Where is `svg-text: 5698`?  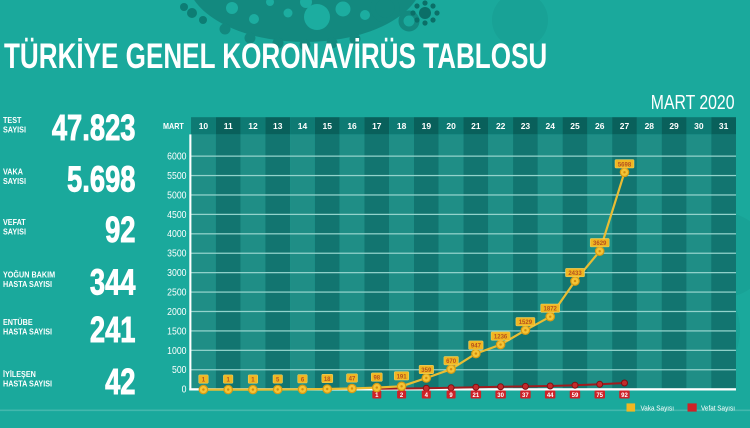
svg-text: 5698 is located at coordinates (625, 165).